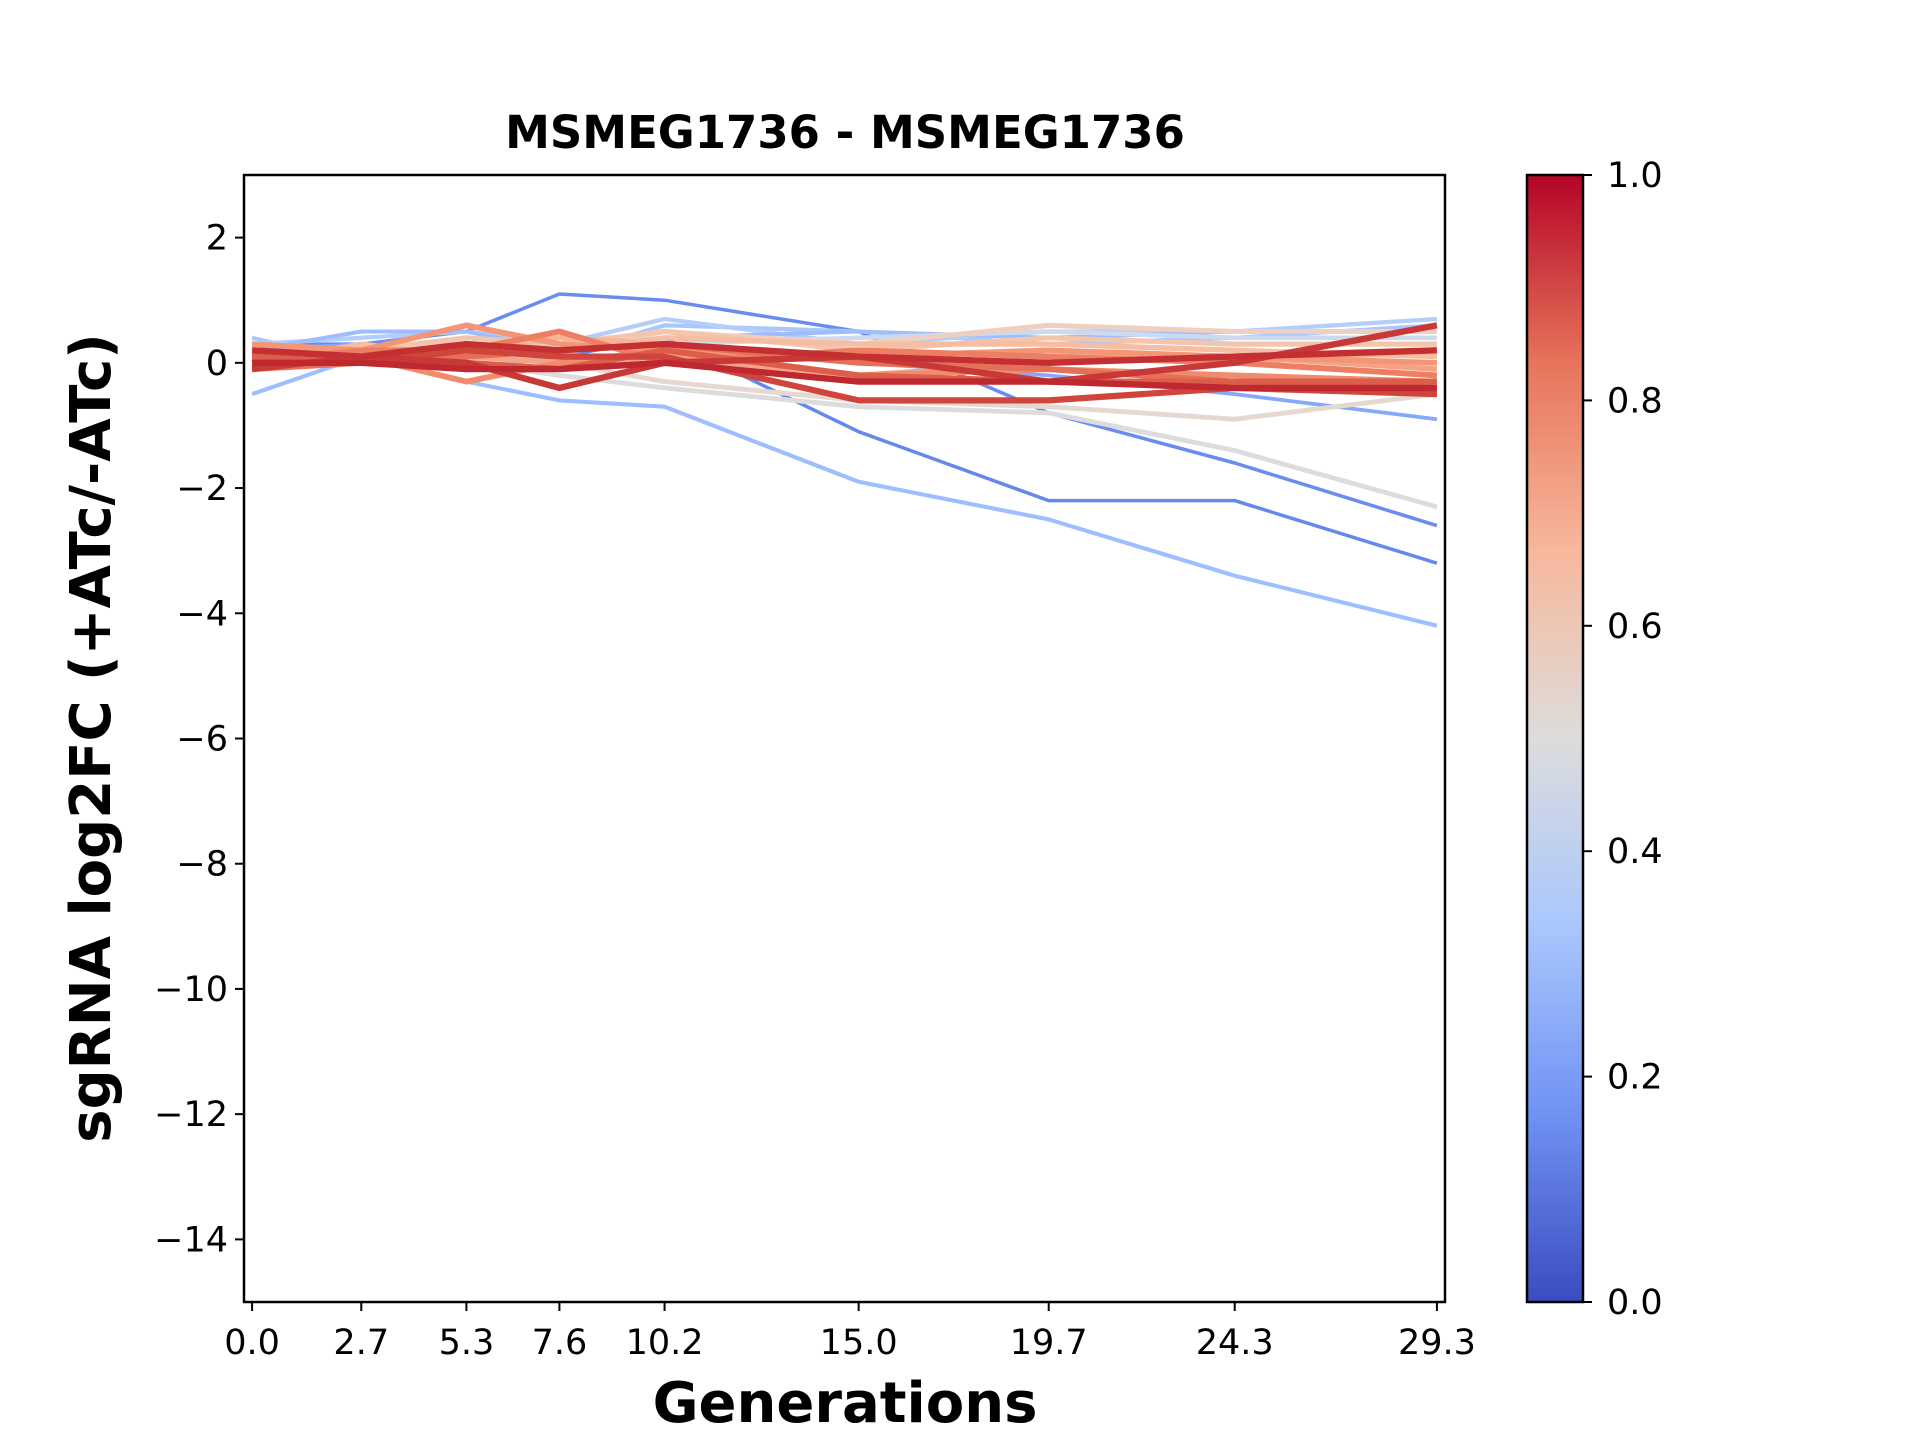  What do you see at coordinates (1437, 1343) in the screenshot?
I see `x-tick-label: 29.3` at bounding box center [1437, 1343].